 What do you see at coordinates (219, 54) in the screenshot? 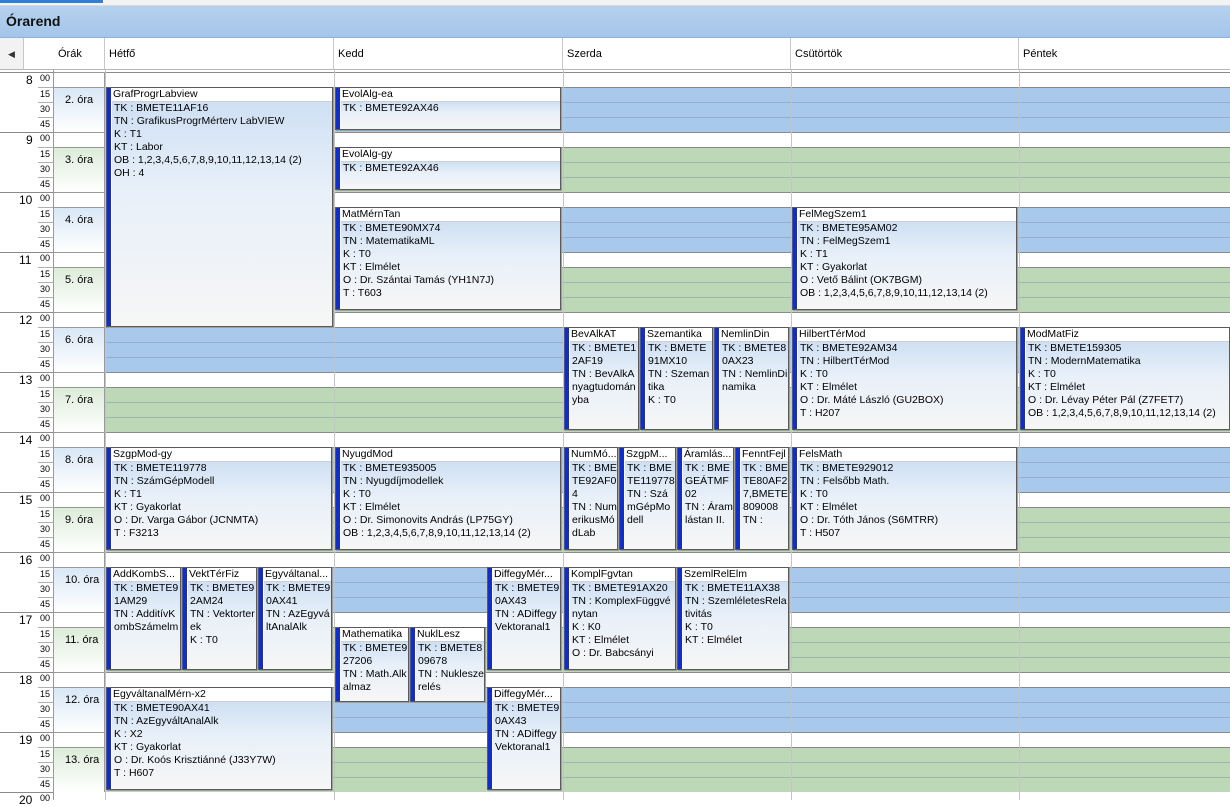
I see `header-day-monday: Hétfő` at bounding box center [219, 54].